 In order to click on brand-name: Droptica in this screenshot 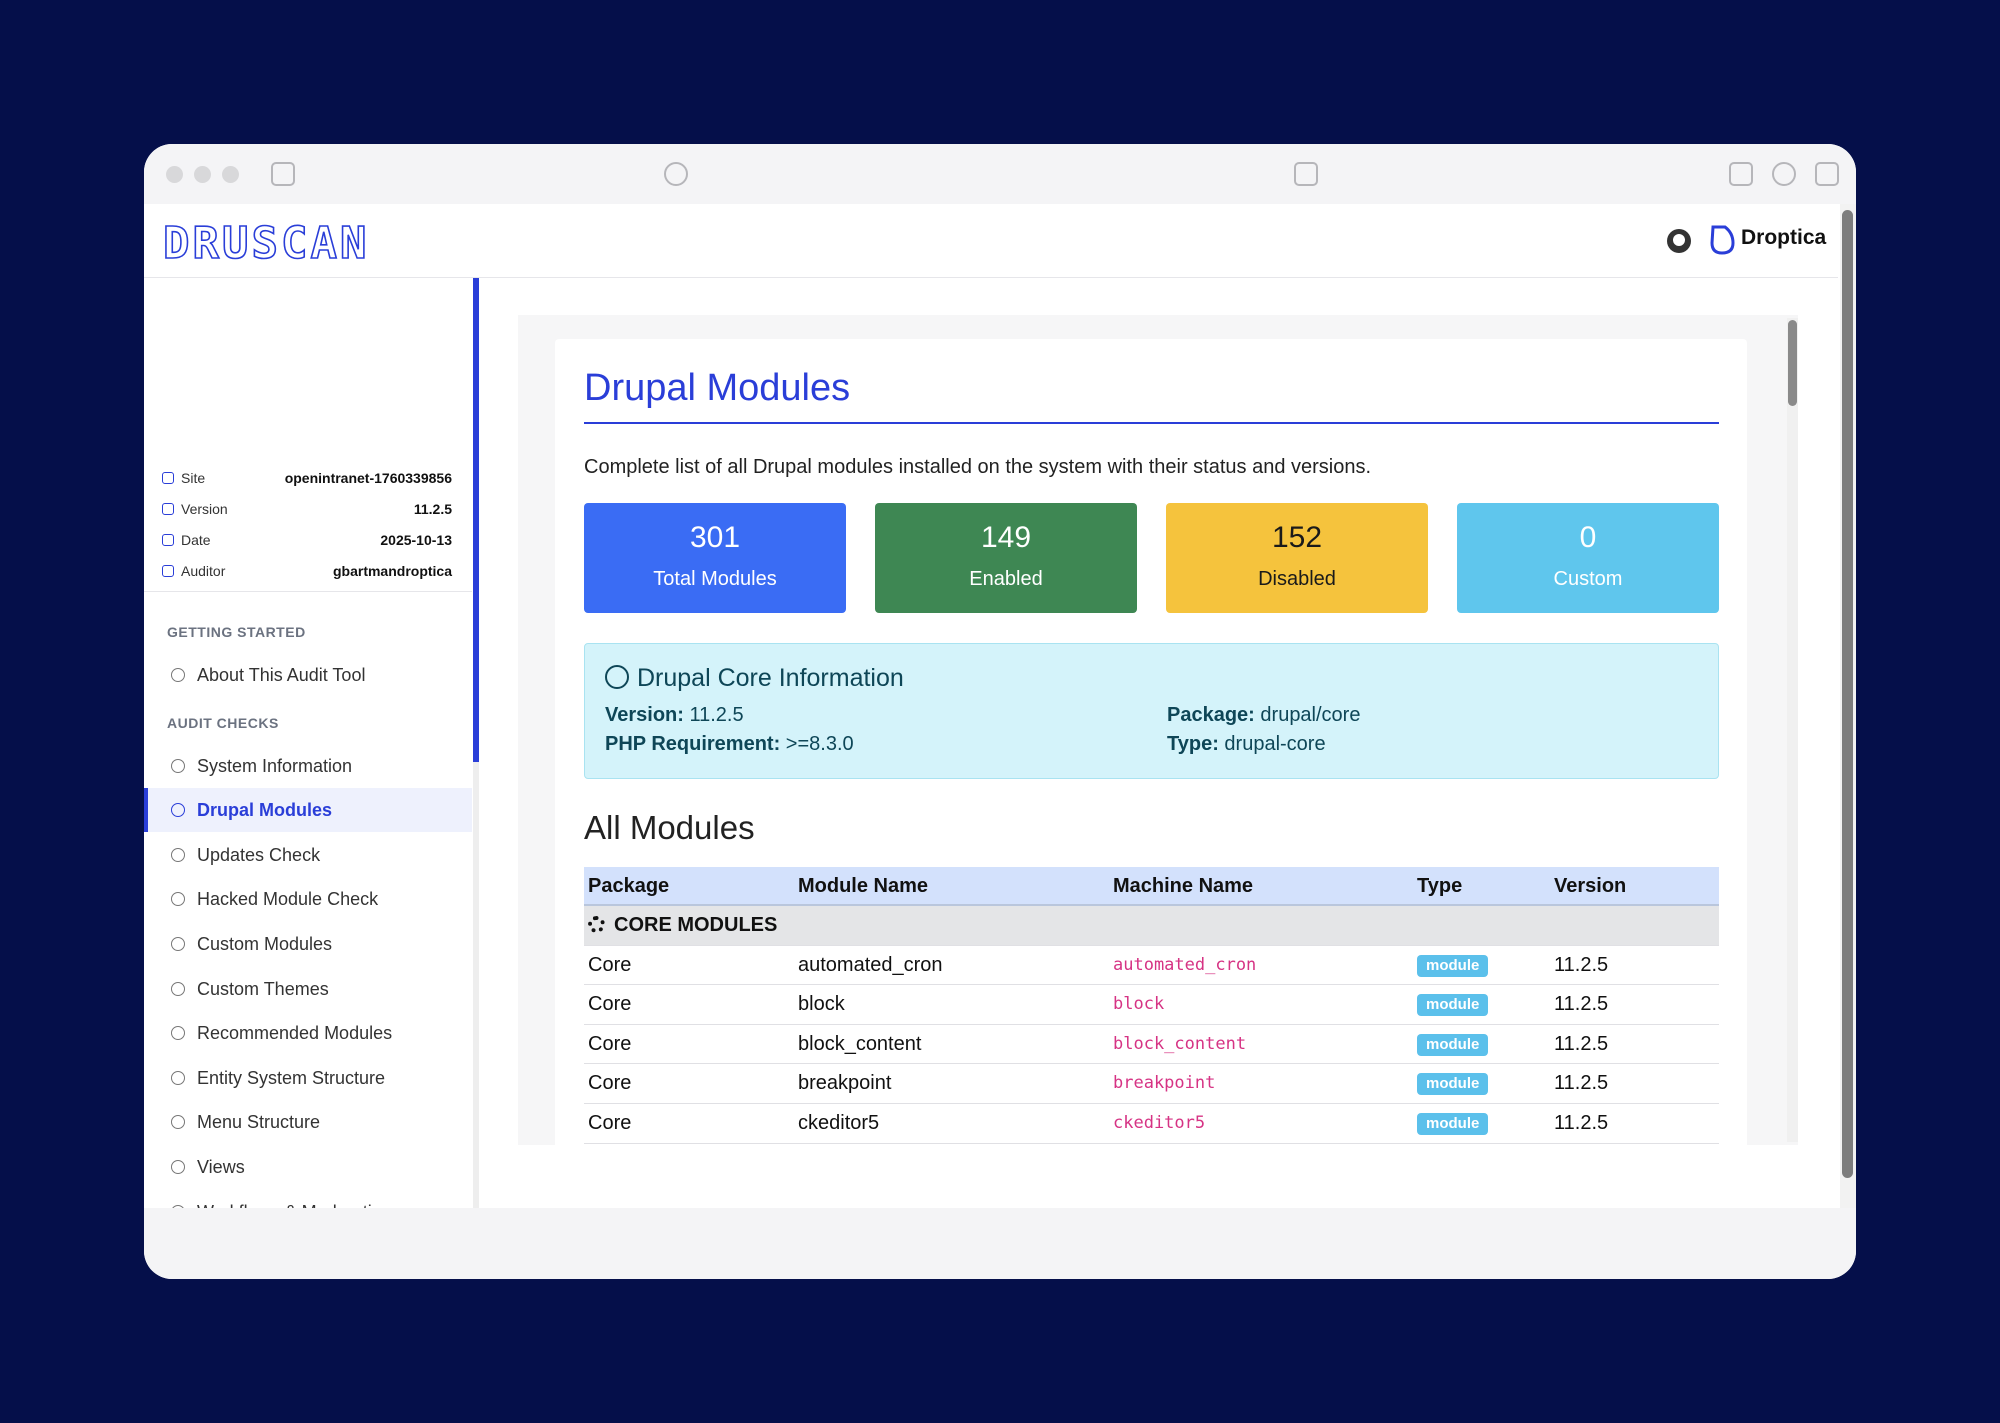, I will do `click(1784, 237)`.